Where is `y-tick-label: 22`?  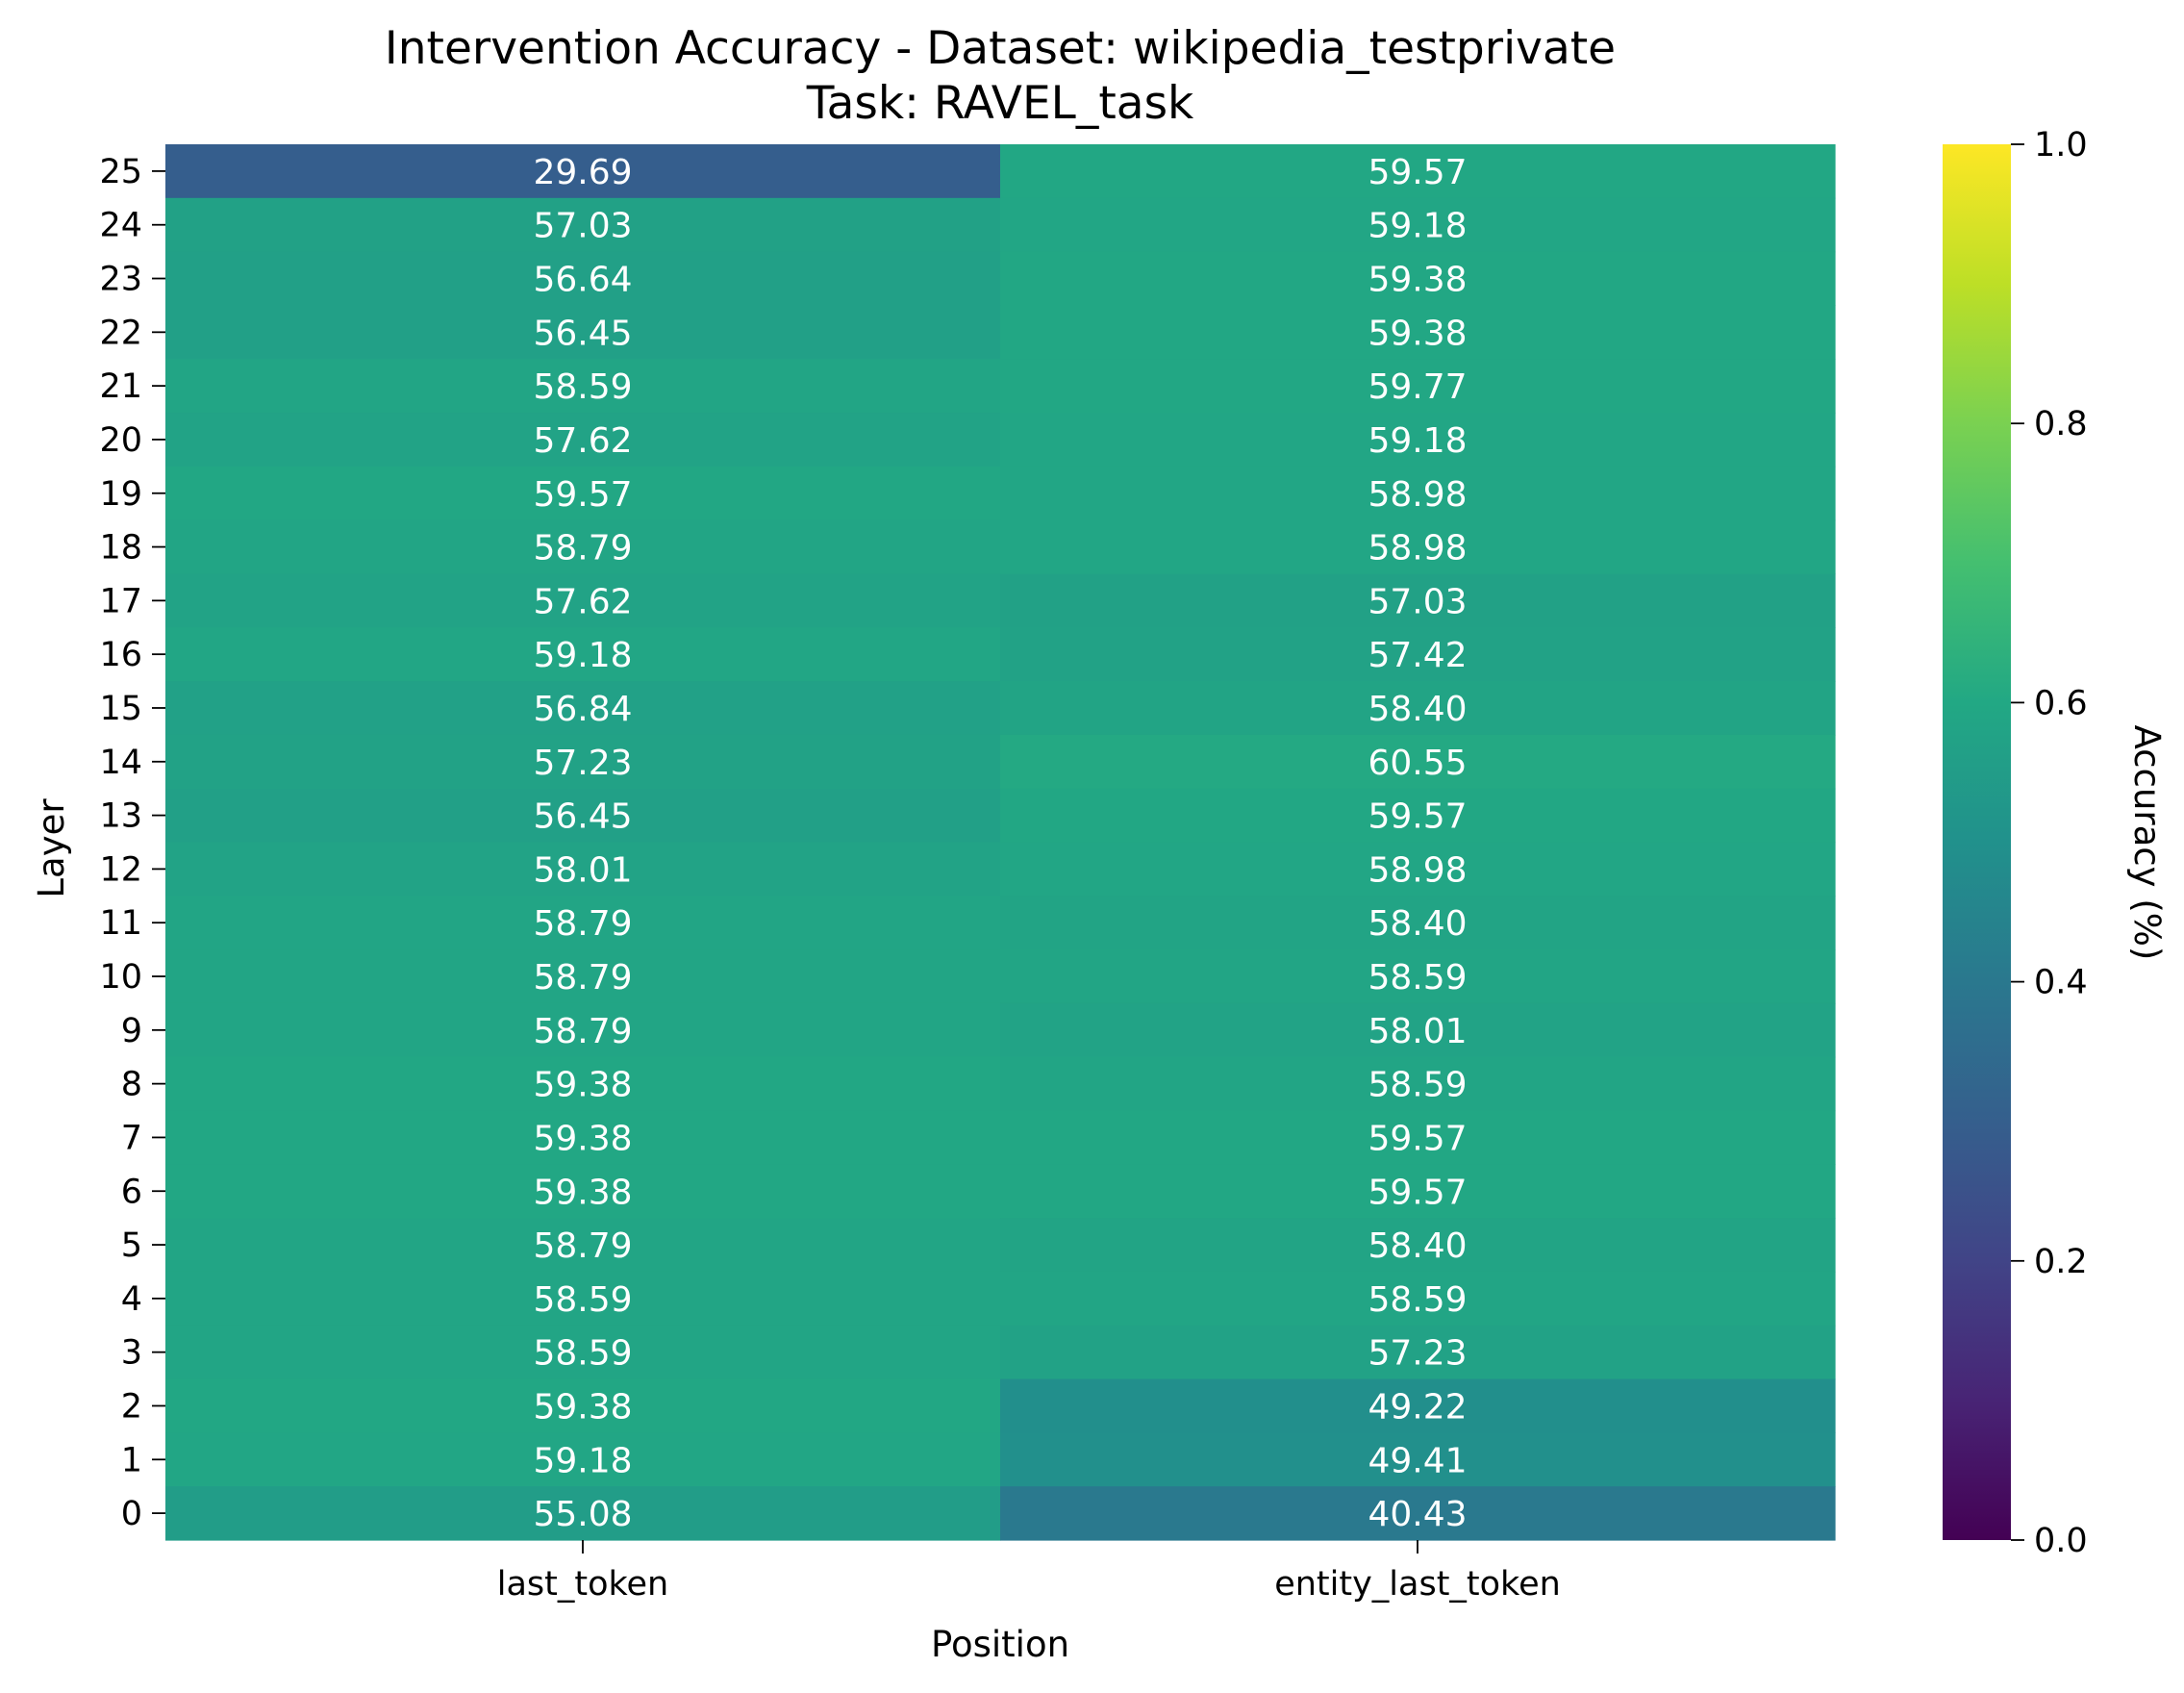
y-tick-label: 22 is located at coordinates (121, 333).